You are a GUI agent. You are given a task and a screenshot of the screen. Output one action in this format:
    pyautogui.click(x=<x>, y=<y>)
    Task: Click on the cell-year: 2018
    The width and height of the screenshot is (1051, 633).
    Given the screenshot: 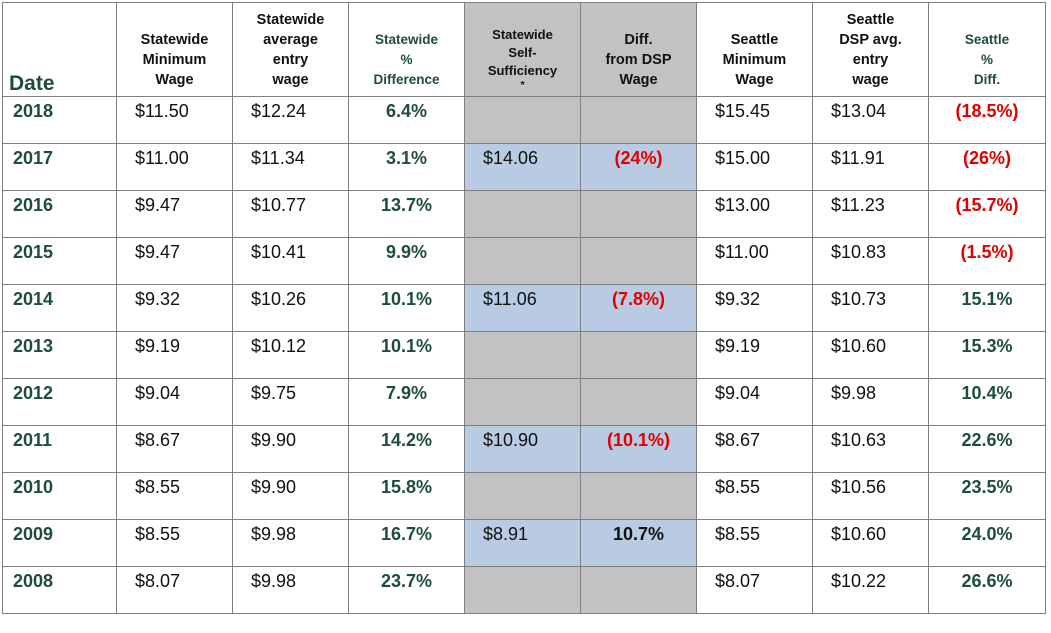 What is the action you would take?
    pyautogui.click(x=59, y=120)
    